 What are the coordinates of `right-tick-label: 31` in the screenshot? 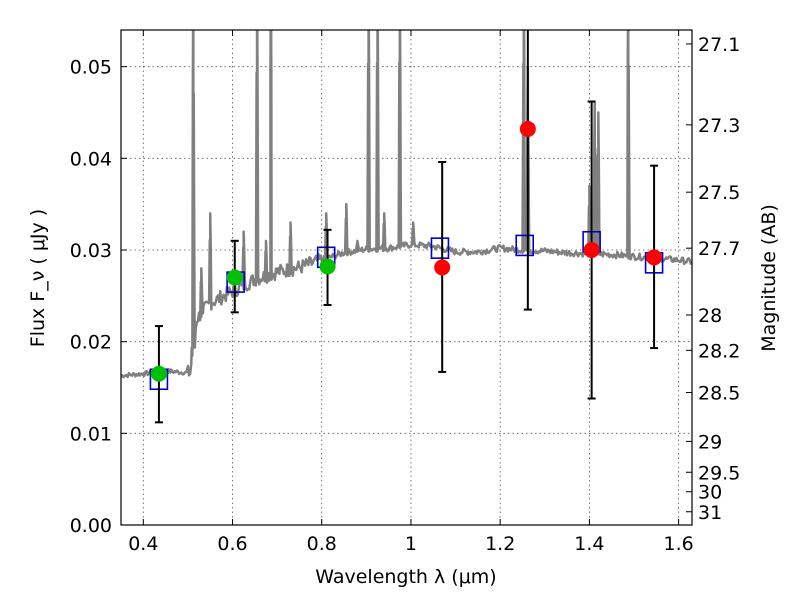 It's located at (710, 513).